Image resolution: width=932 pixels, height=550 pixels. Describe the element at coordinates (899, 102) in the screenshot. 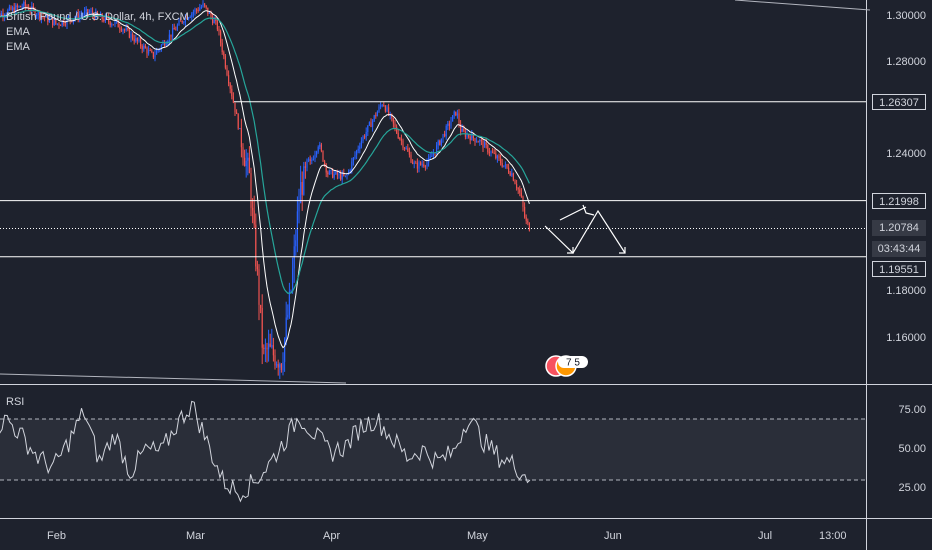

I see `resistance-level-tag: 1.26307` at that location.